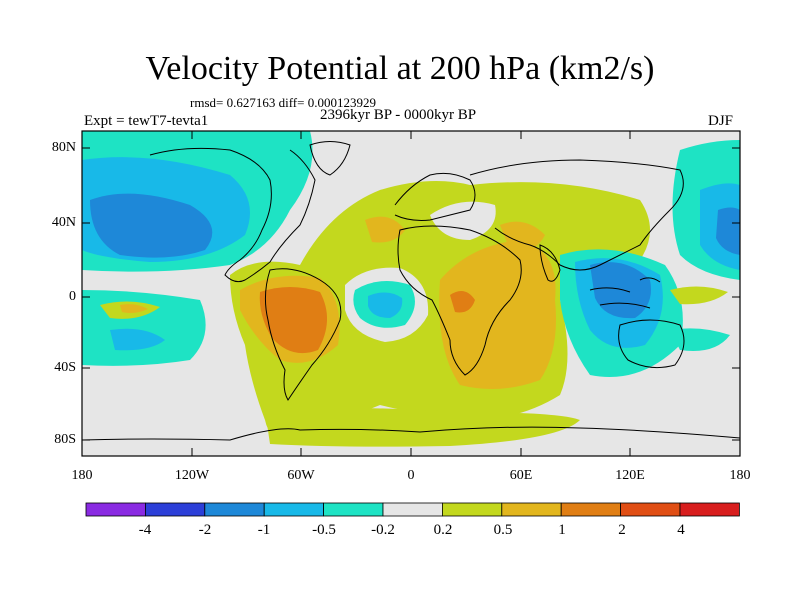  I want to click on lon-label-180w: 180, so click(82, 475).